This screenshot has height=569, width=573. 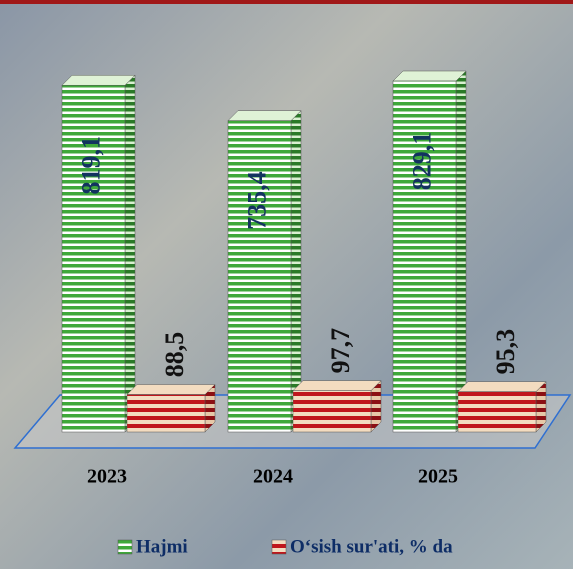 I want to click on value-label: 735,4, so click(x=256, y=200).